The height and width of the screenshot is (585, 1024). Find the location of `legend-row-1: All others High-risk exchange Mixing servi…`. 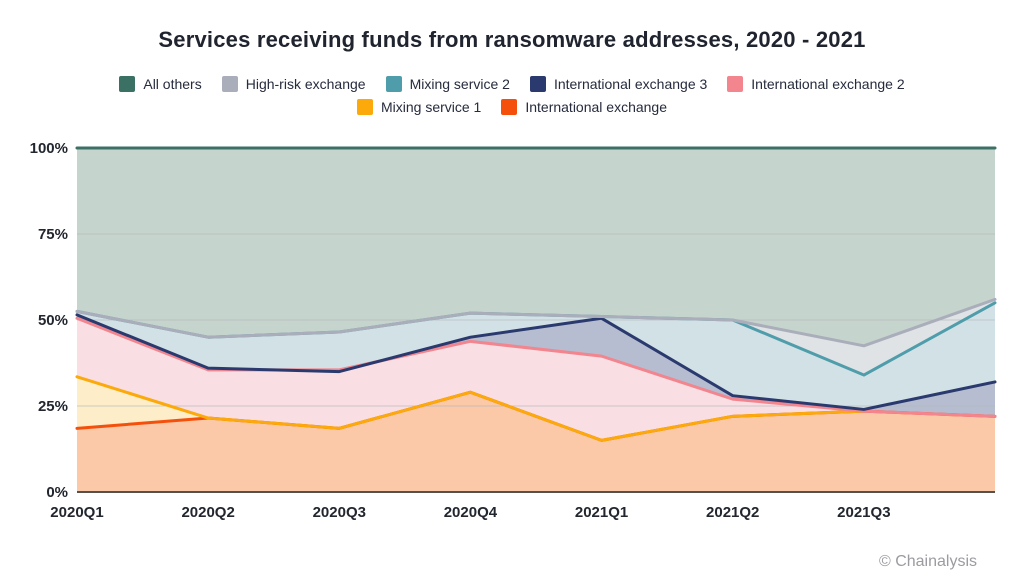

legend-row-1: All others High-risk exchange Mixing servi… is located at coordinates (512, 84).